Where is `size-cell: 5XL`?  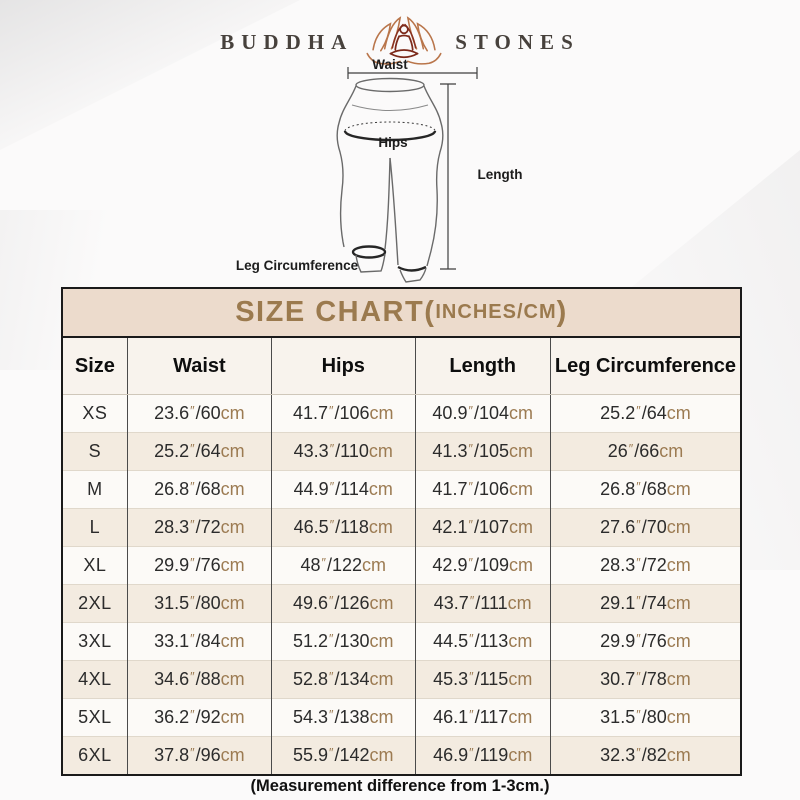
size-cell: 5XL is located at coordinates (95, 717).